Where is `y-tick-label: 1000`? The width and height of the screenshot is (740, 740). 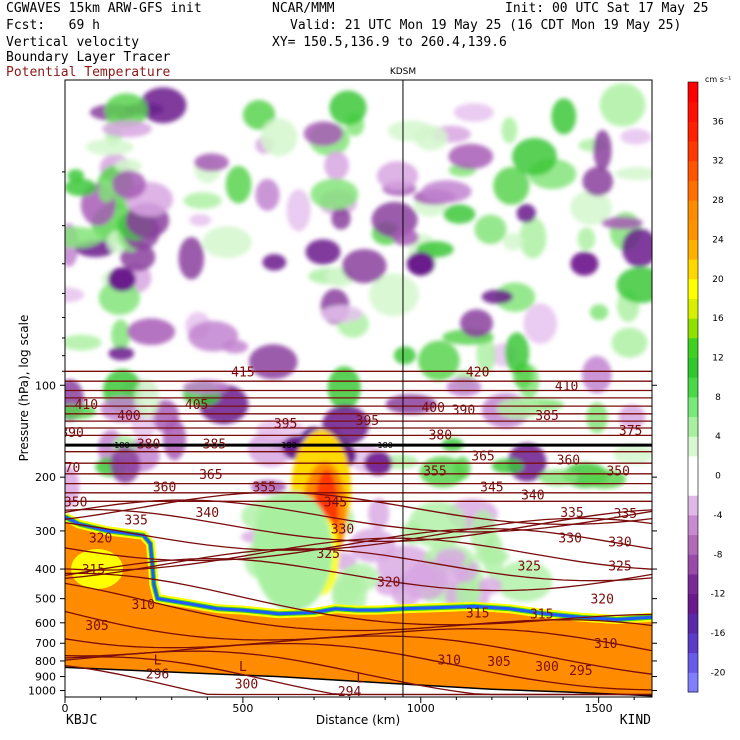 y-tick-label: 1000 is located at coordinates (42, 691).